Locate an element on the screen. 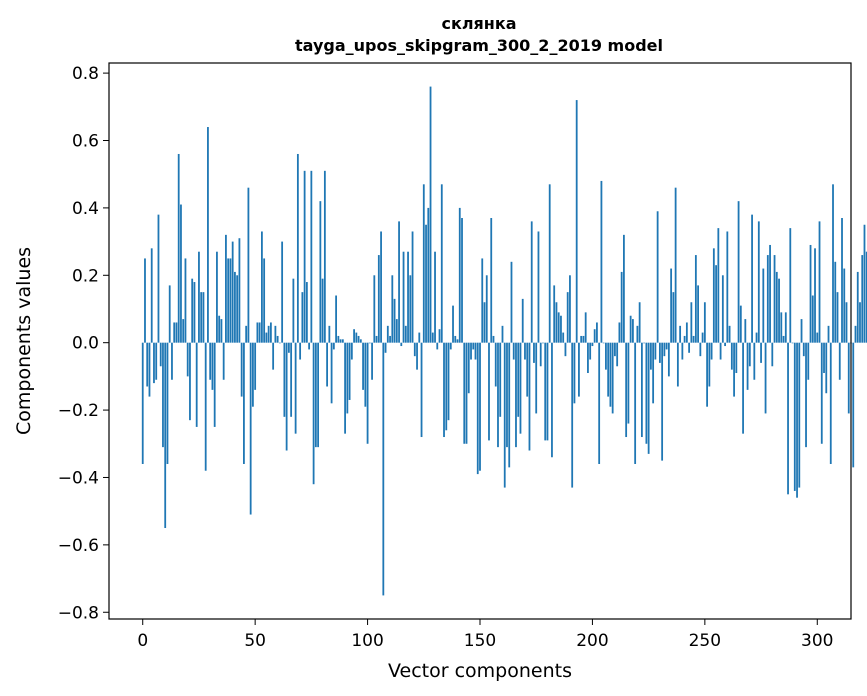  y-tick-label: −0.2 is located at coordinates (78, 411).